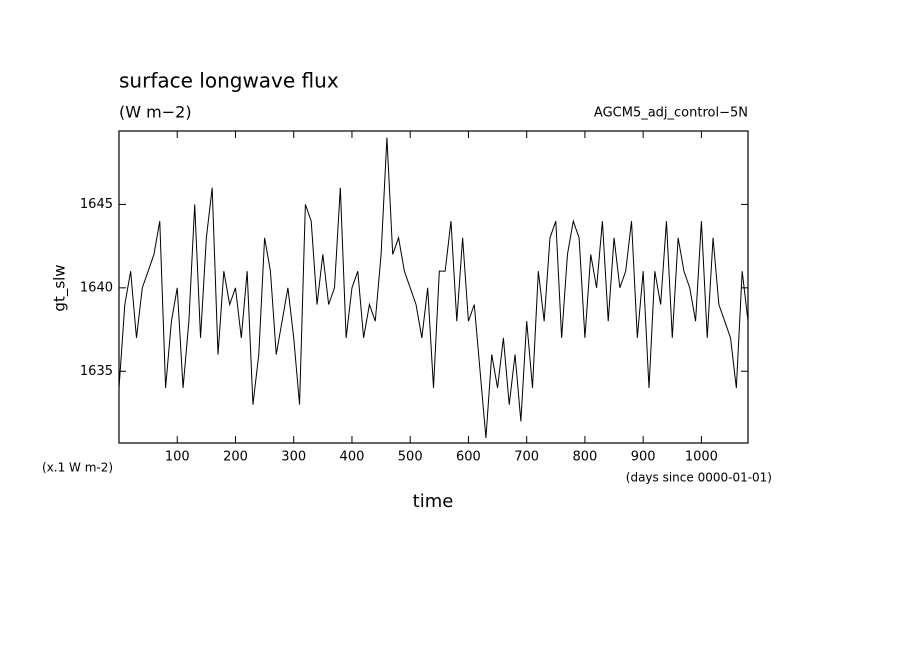 This screenshot has height=654, width=904. Describe the element at coordinates (60, 287) in the screenshot. I see `y-axis-label: gt_slw` at that location.